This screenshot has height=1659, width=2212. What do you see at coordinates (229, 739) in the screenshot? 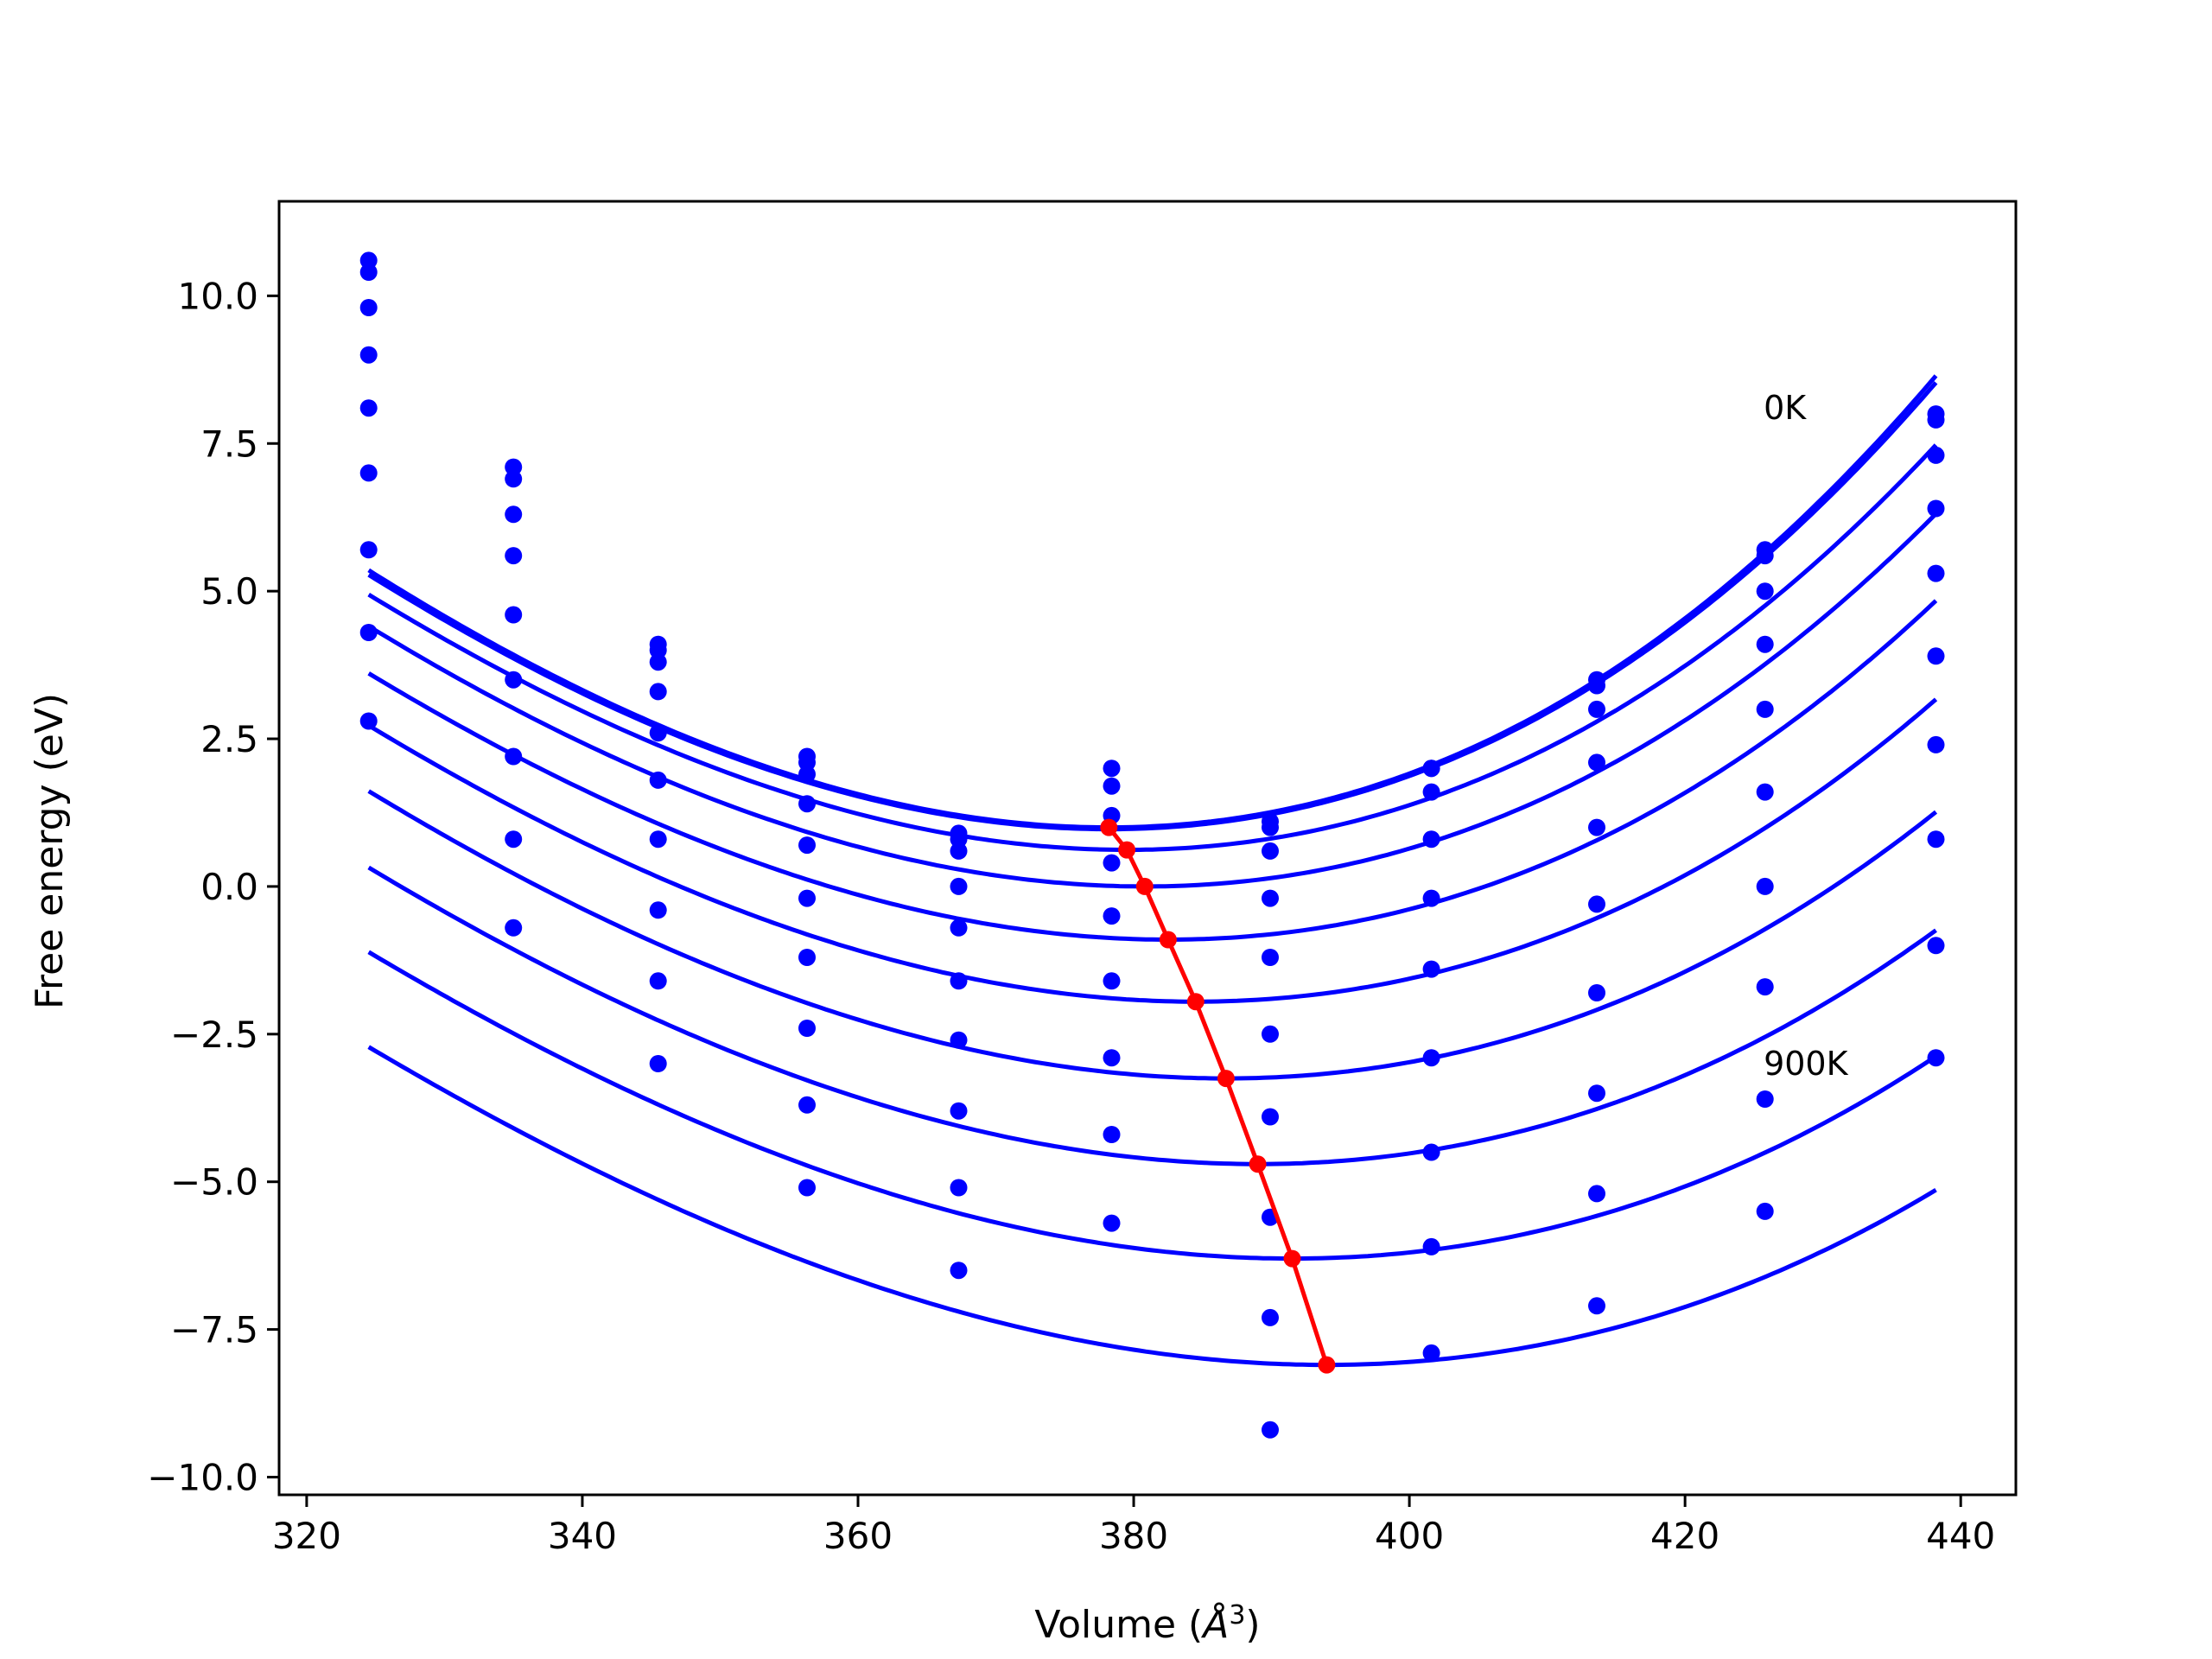
I see `y-tick-label: 2.5` at bounding box center [229, 739].